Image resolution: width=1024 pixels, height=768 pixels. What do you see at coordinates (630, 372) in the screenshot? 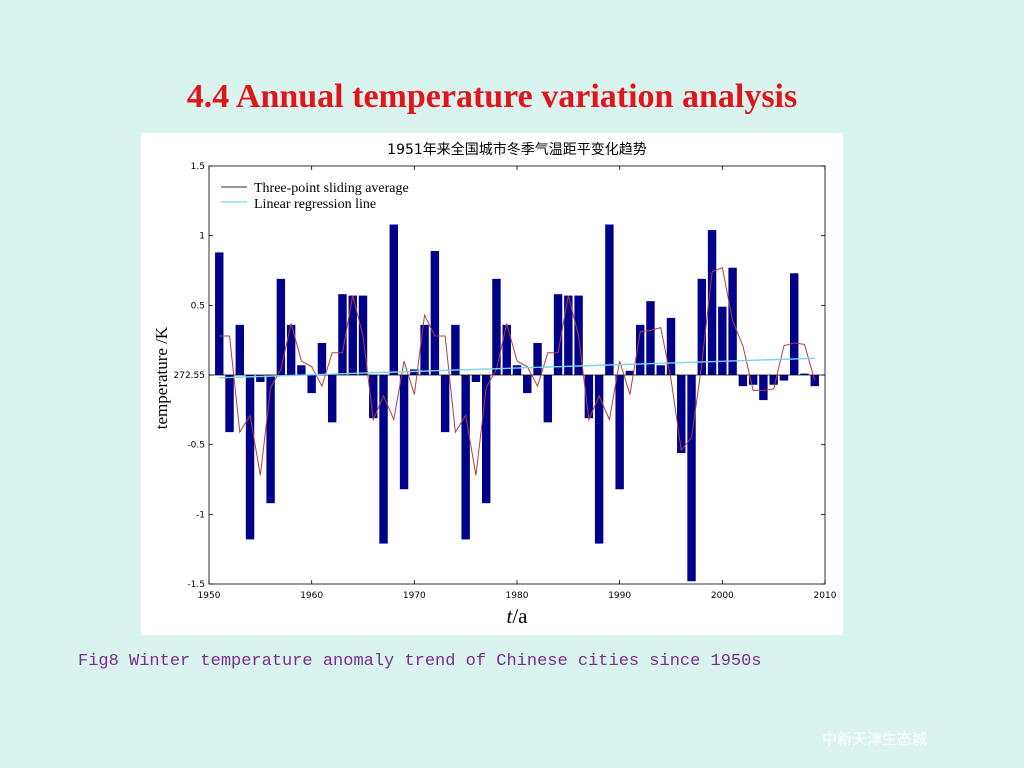
I see `bar-1991` at bounding box center [630, 372].